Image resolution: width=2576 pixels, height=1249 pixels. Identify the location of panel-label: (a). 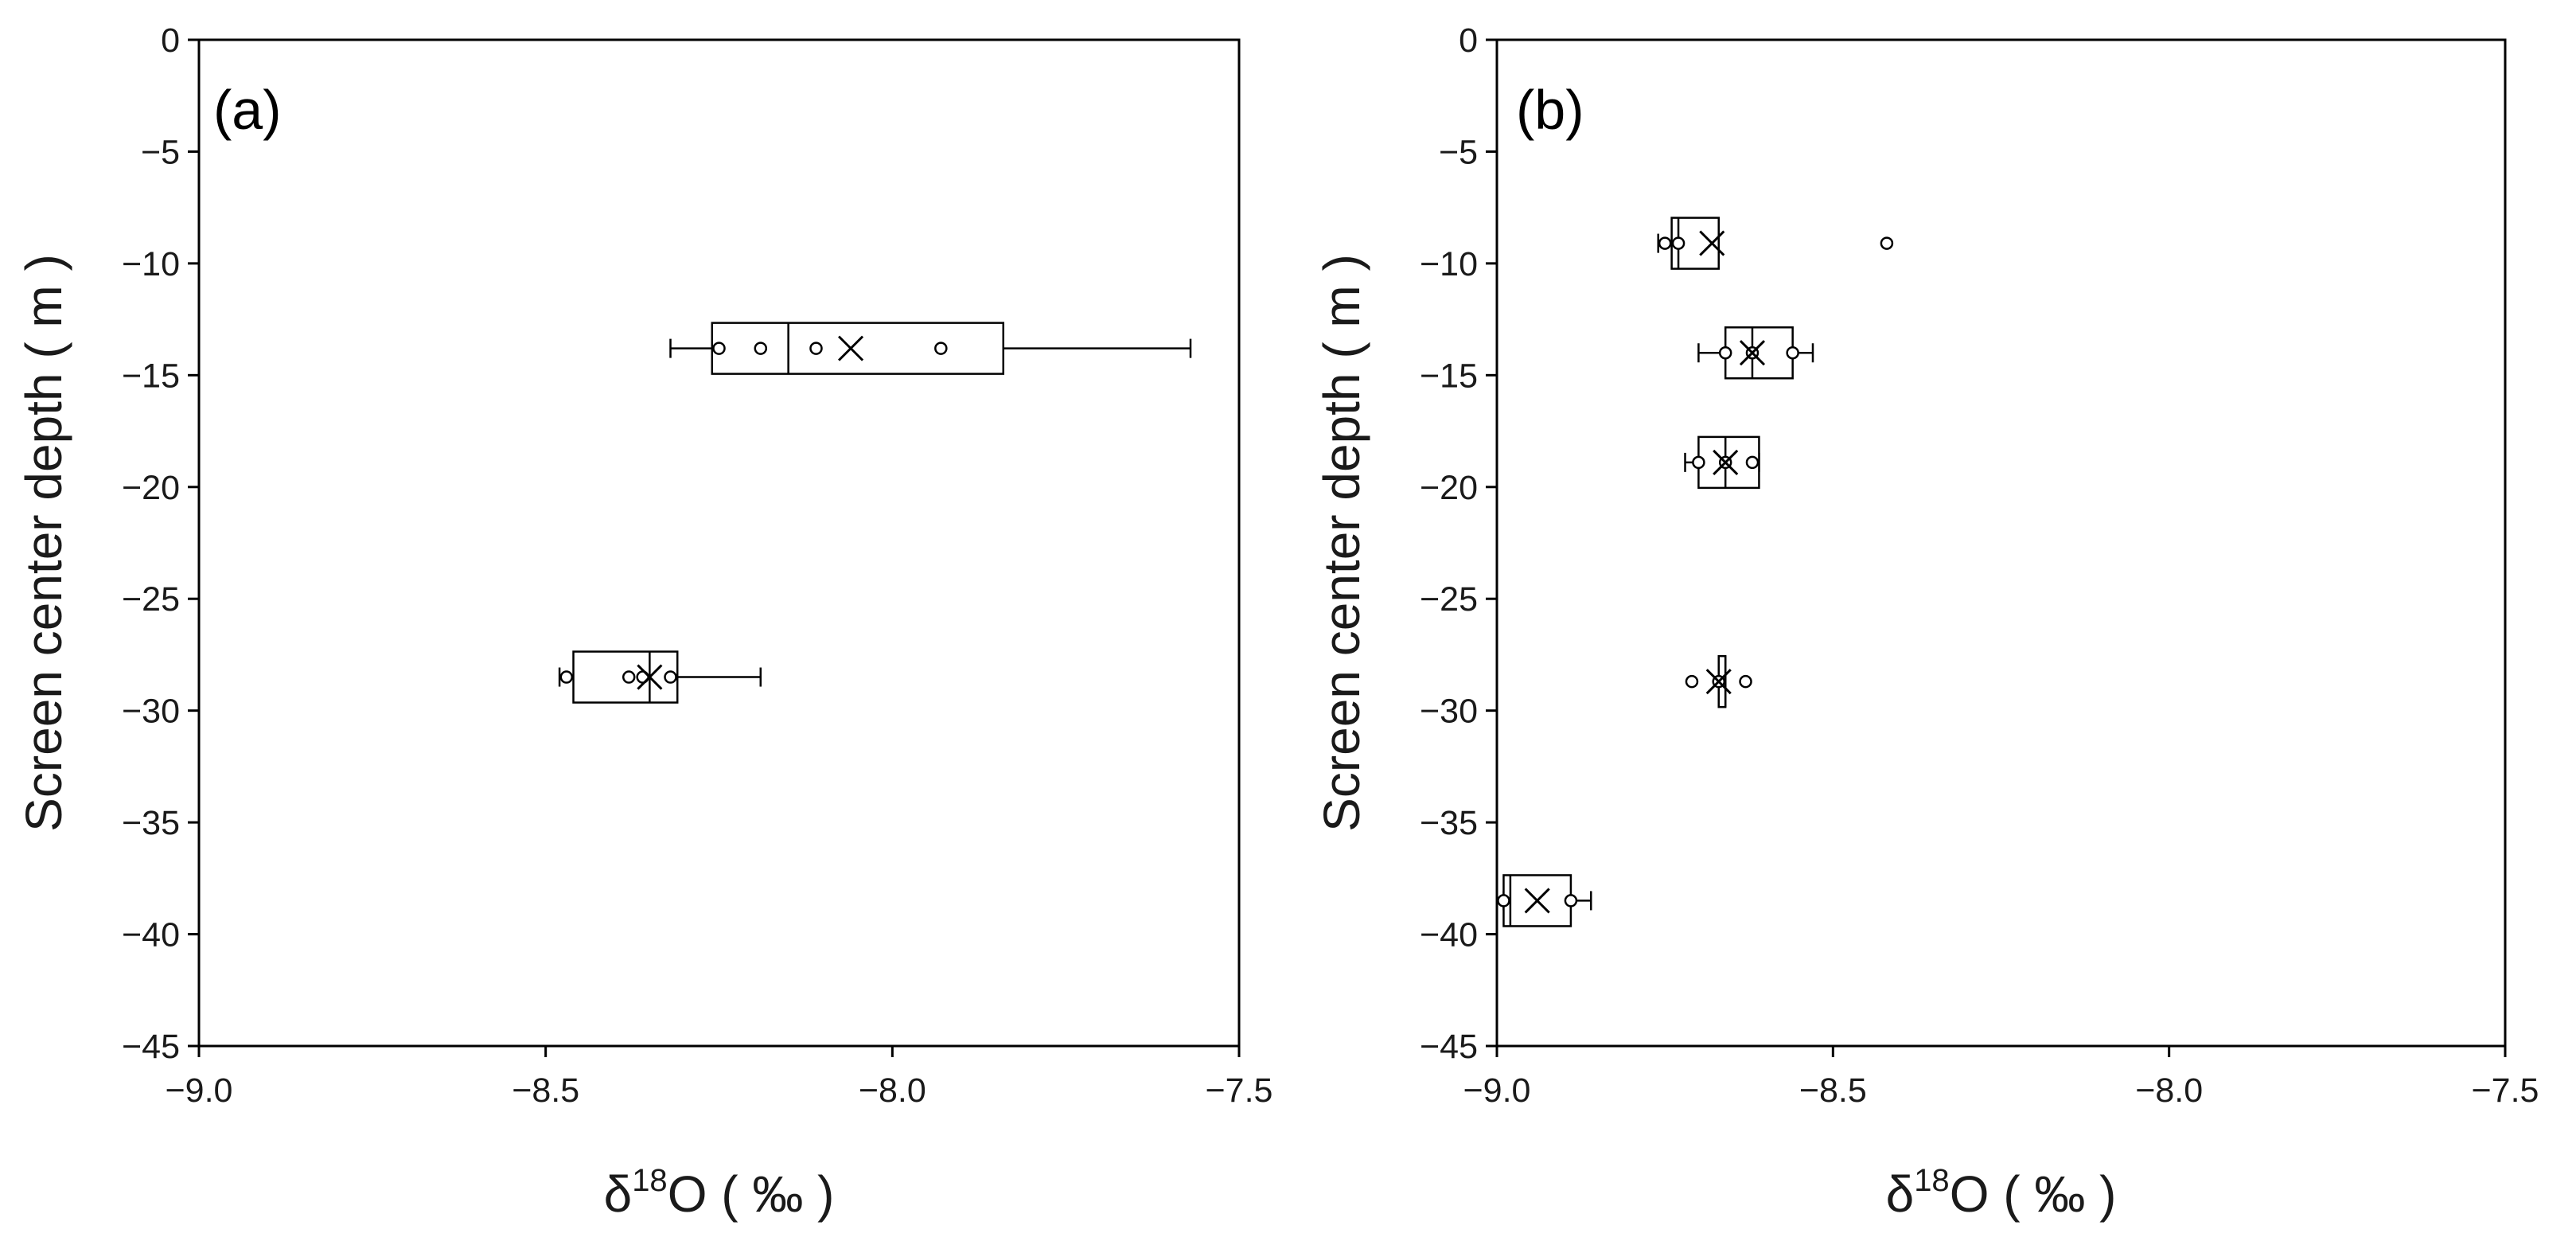
(247, 110).